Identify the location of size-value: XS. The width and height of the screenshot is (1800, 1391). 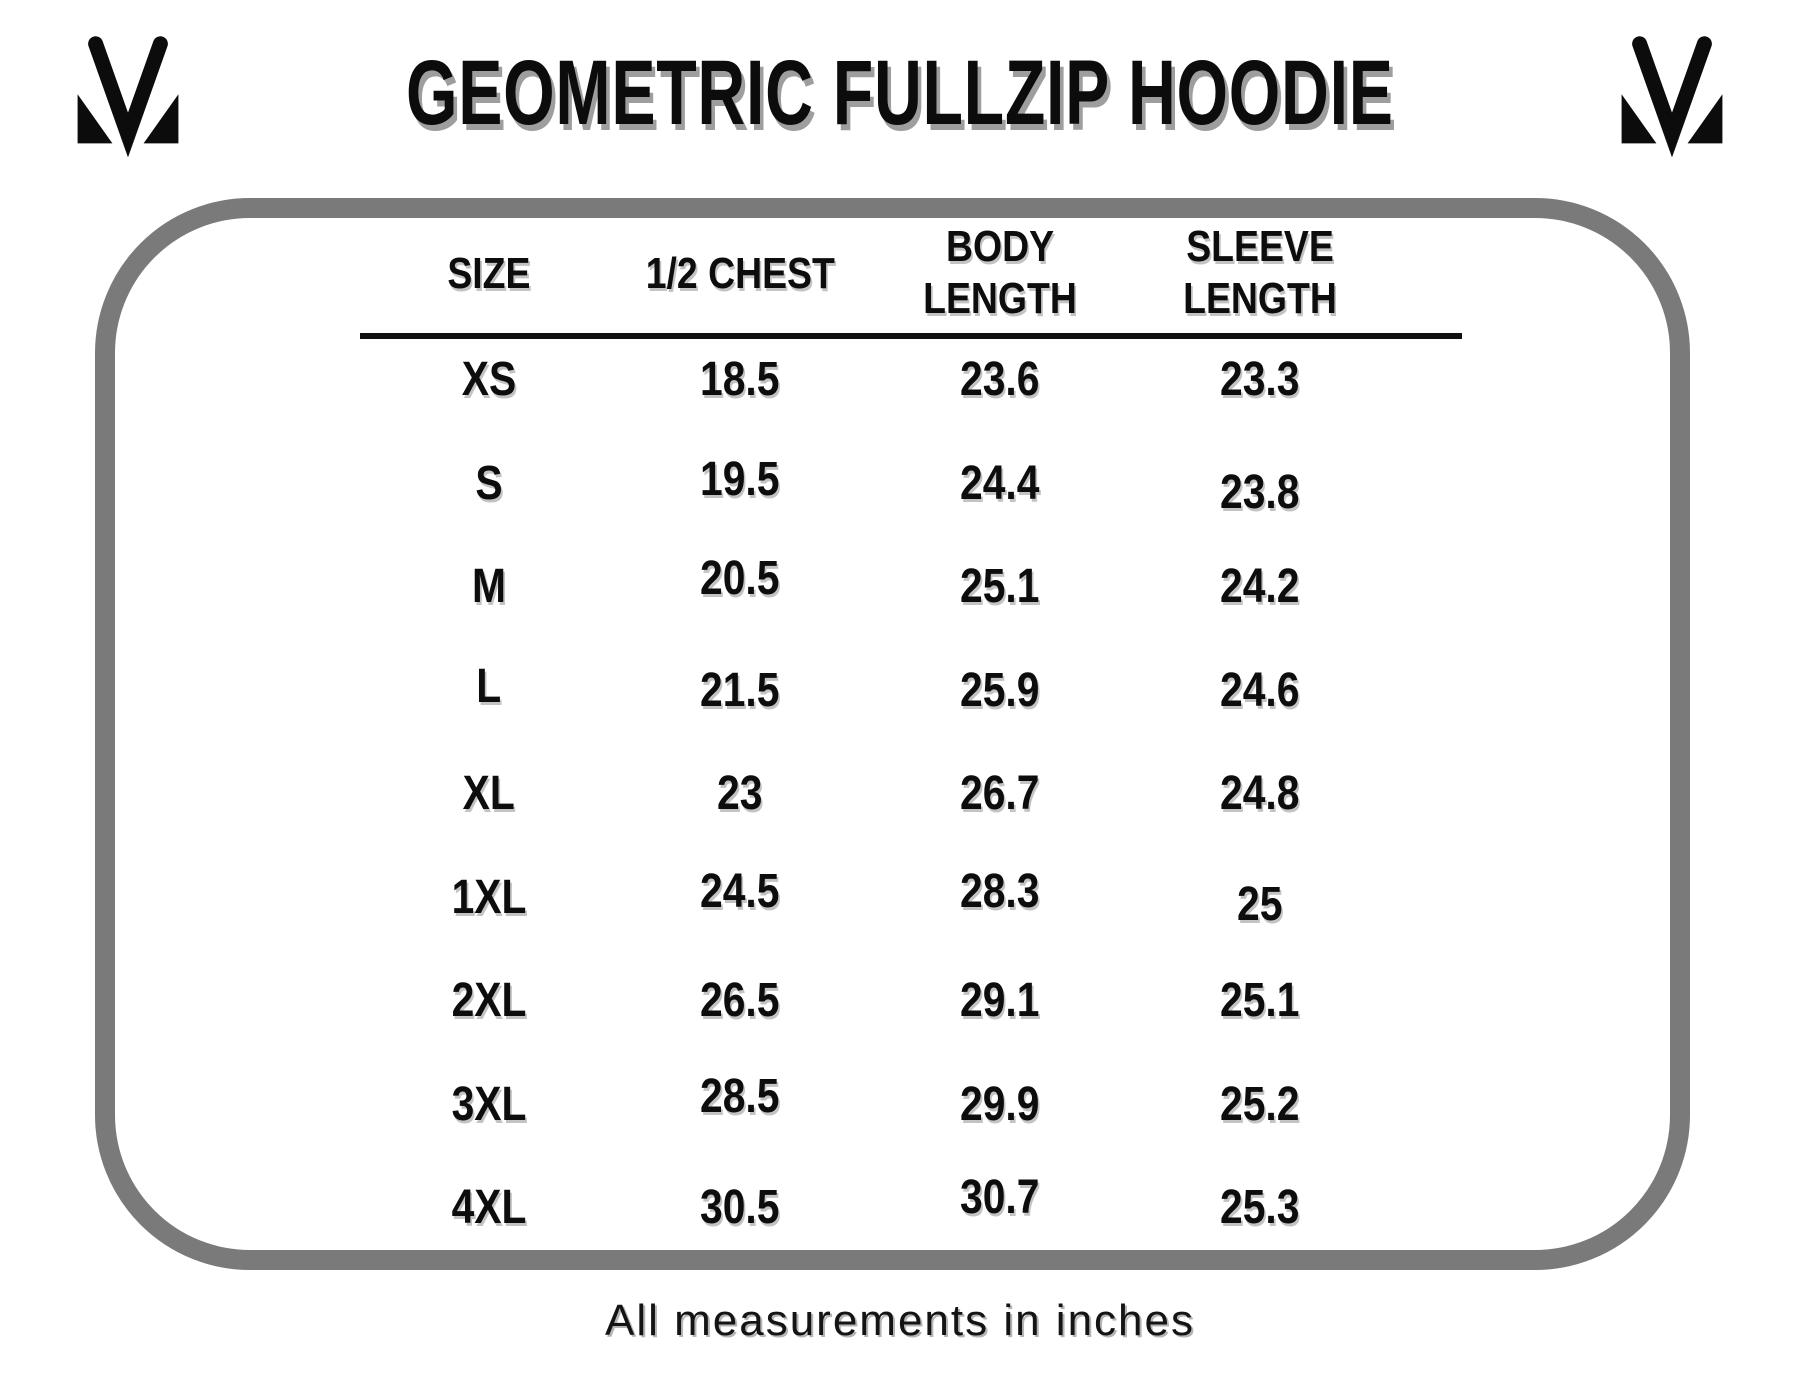
(489, 380).